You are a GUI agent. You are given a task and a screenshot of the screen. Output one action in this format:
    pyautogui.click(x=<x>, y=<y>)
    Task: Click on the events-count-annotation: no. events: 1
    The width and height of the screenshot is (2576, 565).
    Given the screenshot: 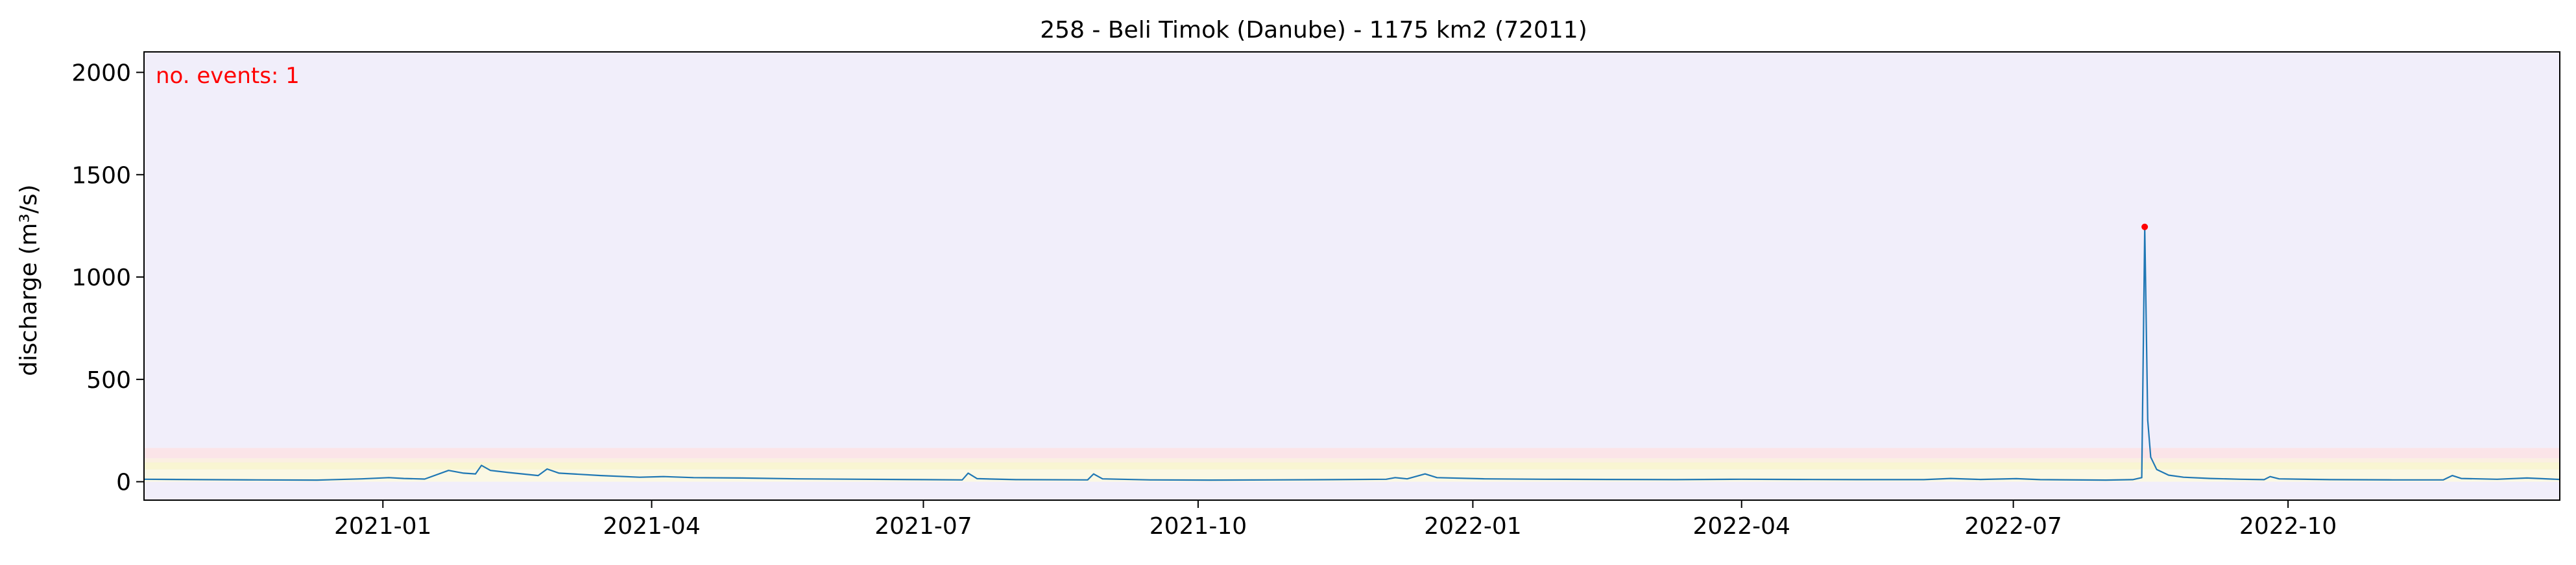 What is the action you would take?
    pyautogui.click(x=228, y=76)
    